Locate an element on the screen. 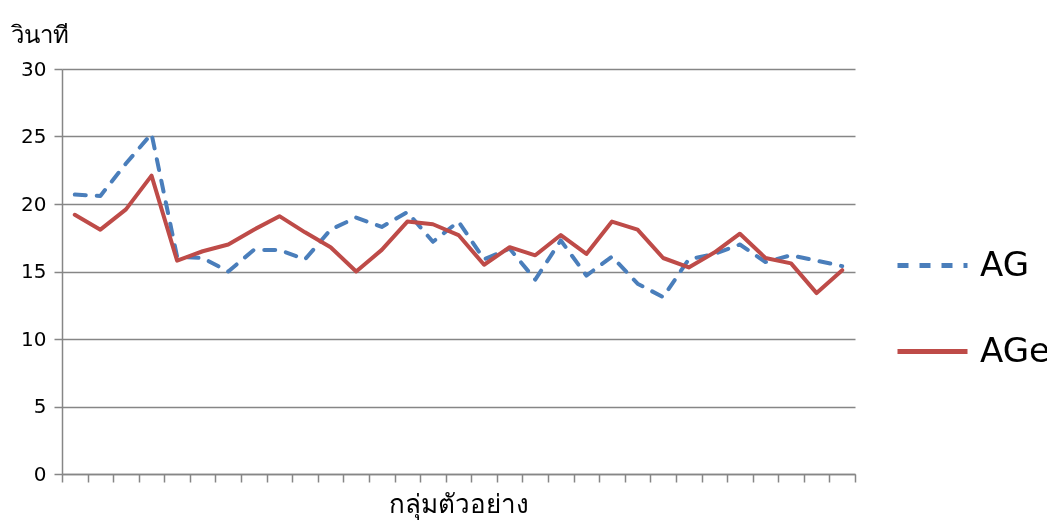 Image resolution: width=1047 pixels, height=526 pixels. y-tick-label: 20 is located at coordinates (34, 203).